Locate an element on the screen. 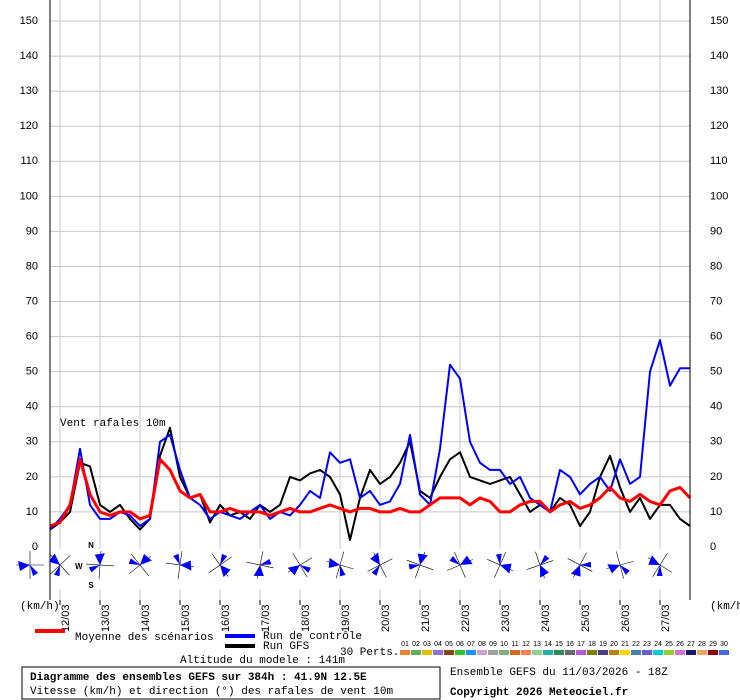  annotation: Vent rafales 10m is located at coordinates (113, 424).